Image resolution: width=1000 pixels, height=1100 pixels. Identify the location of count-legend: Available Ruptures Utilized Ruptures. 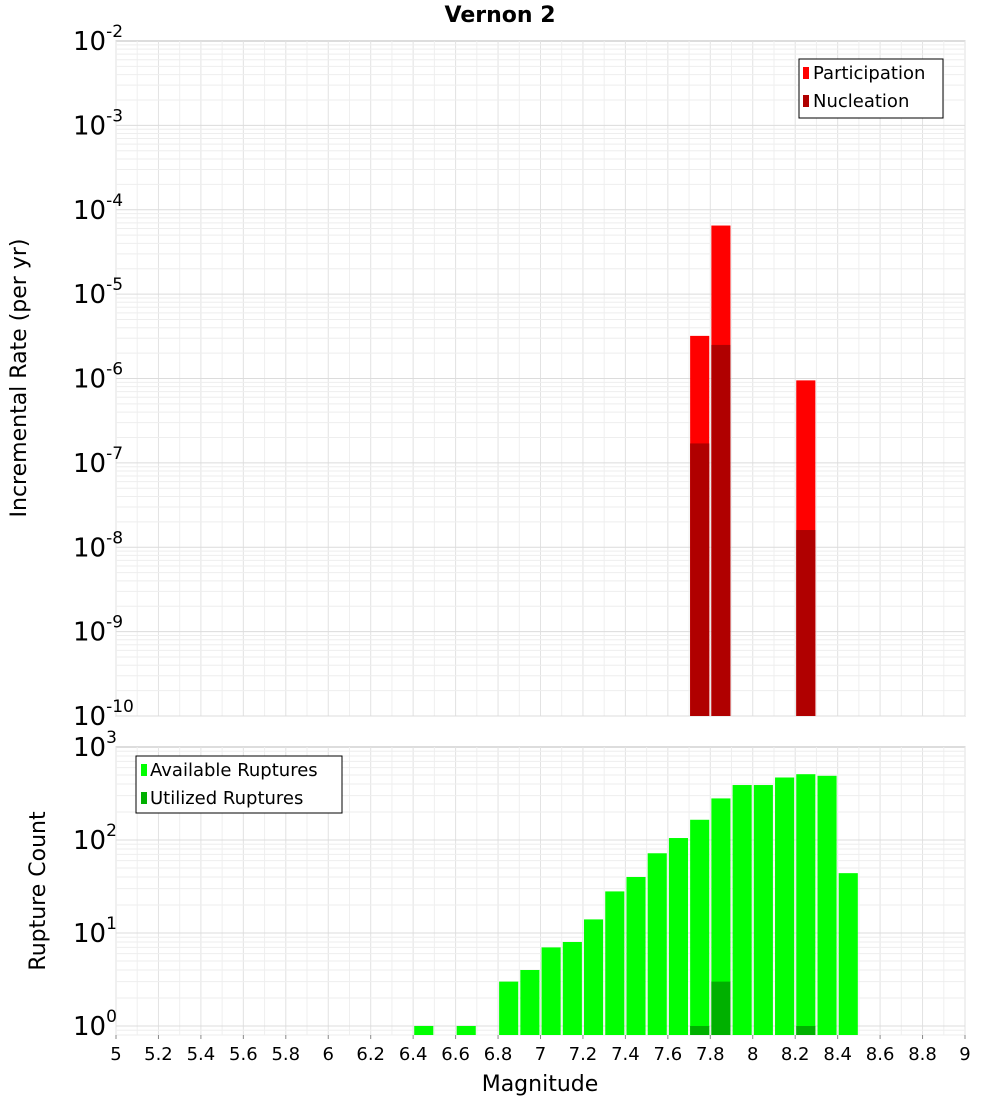
(239, 784).